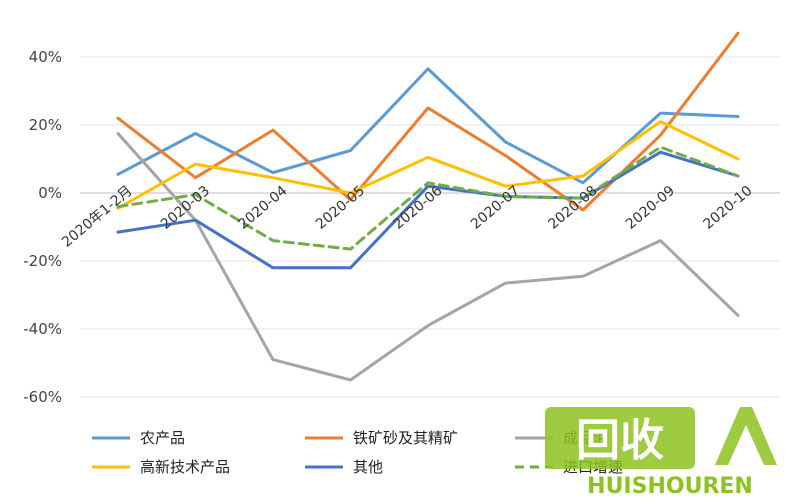 The height and width of the screenshot is (500, 800). I want to click on x-tick-label: 2020-09, so click(650, 208).